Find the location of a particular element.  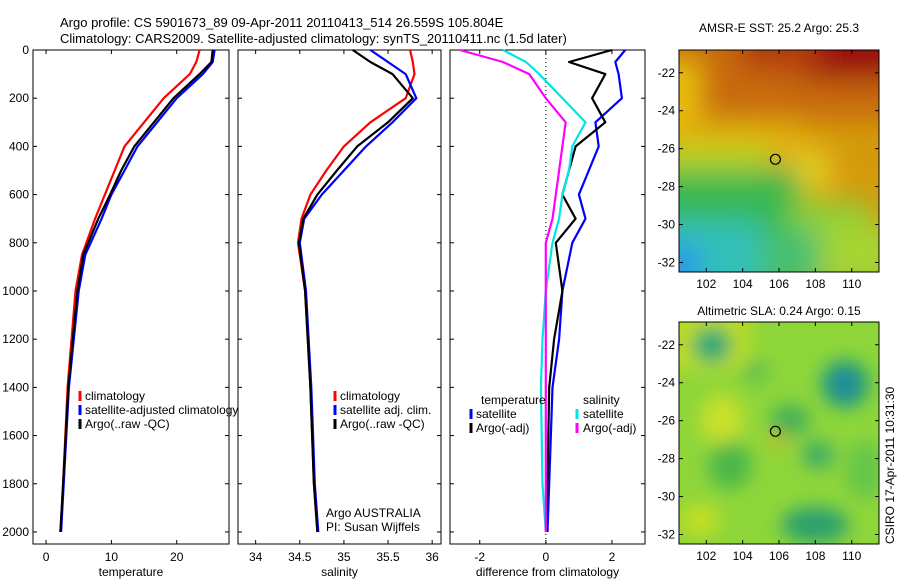

legend-label: satellite-adjusted climatology is located at coordinates (161, 410).